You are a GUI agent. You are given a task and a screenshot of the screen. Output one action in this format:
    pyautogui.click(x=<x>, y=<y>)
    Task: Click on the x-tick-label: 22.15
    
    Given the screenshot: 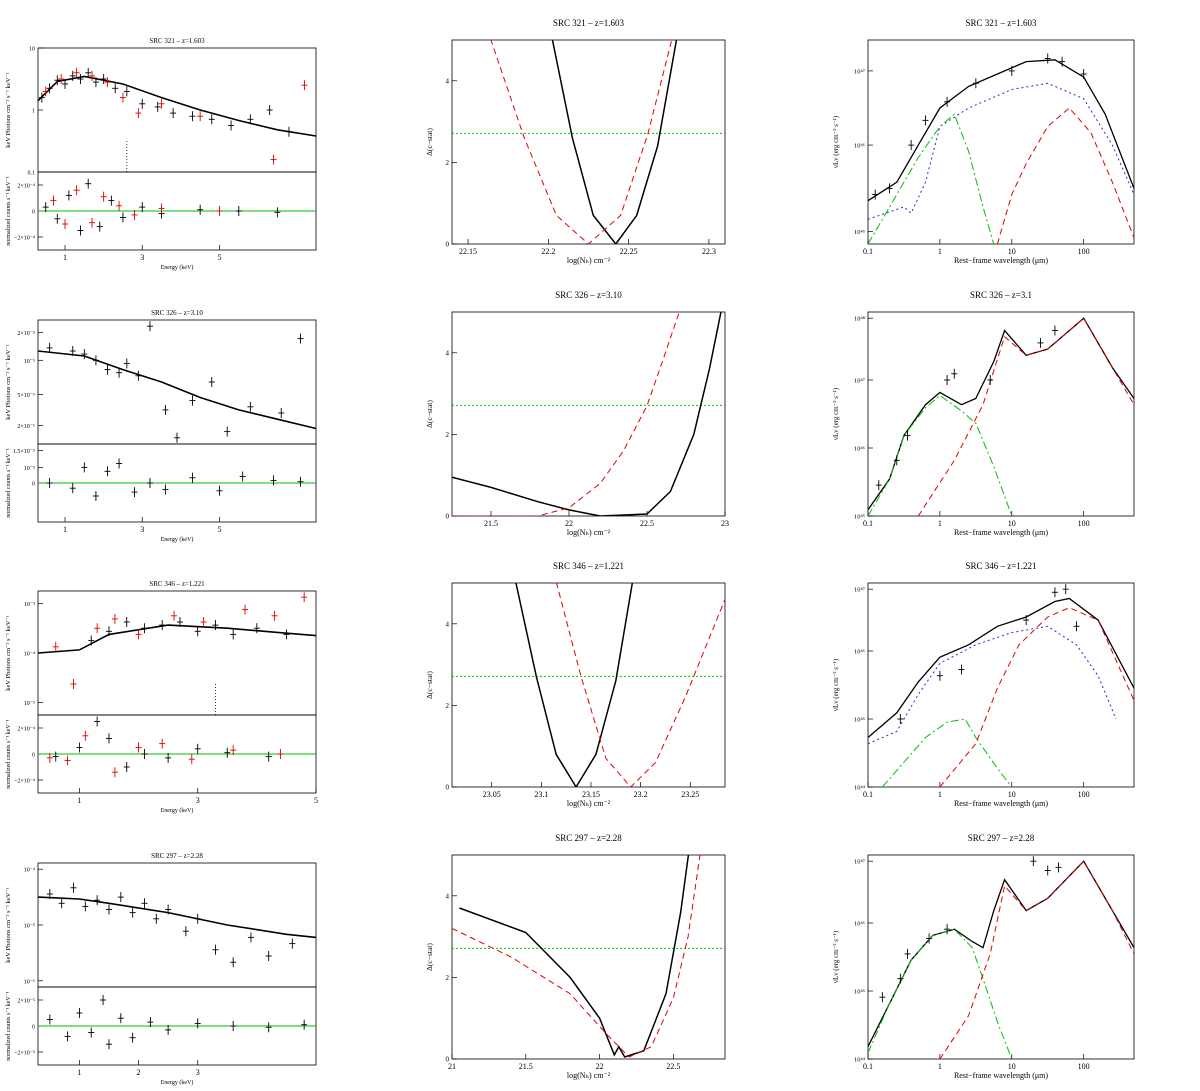 What is the action you would take?
    pyautogui.click(x=468, y=251)
    